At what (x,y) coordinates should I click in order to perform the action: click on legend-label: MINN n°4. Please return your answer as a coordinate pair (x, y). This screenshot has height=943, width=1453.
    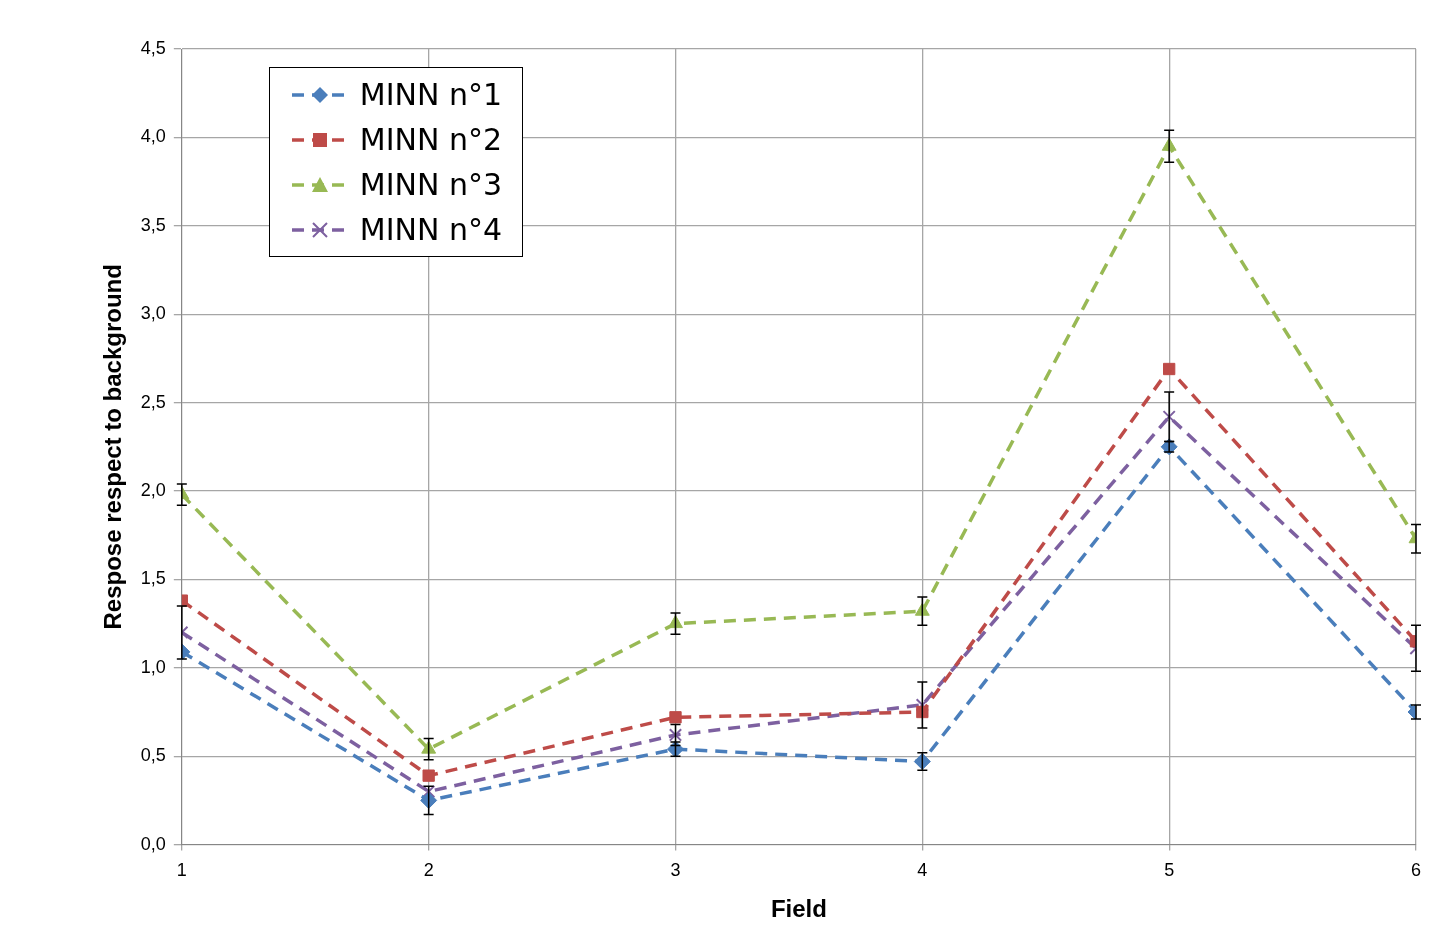
    Looking at the image, I should click on (431, 229).